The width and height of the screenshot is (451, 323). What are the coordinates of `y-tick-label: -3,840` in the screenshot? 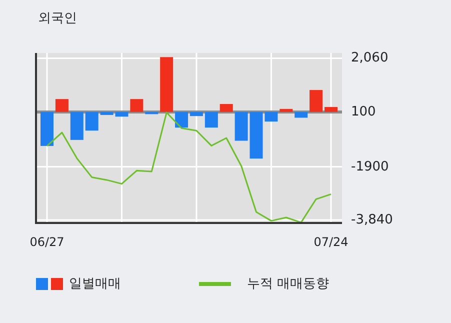 It's located at (372, 220).